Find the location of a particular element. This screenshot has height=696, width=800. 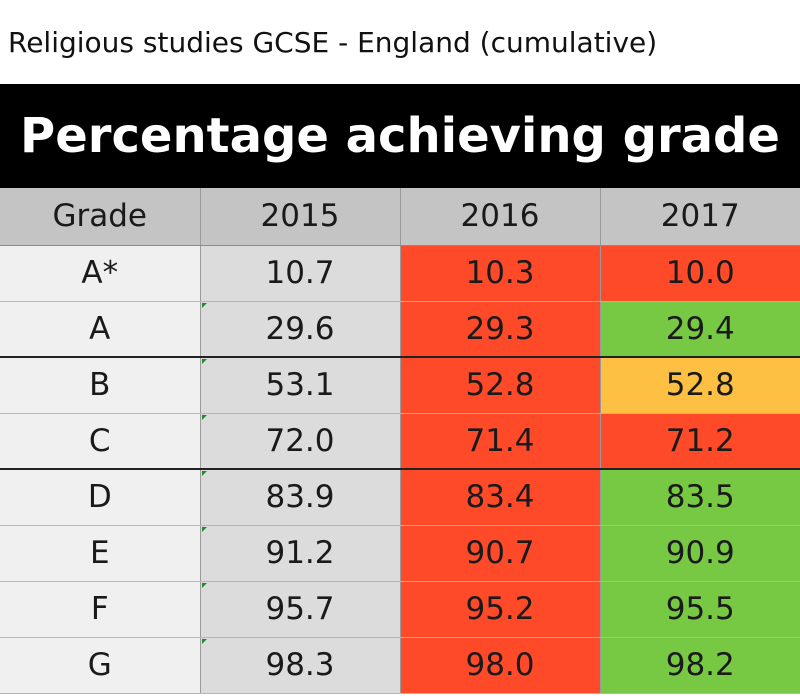

table-row: D 83.9 83.4 83.5 is located at coordinates (400, 497).